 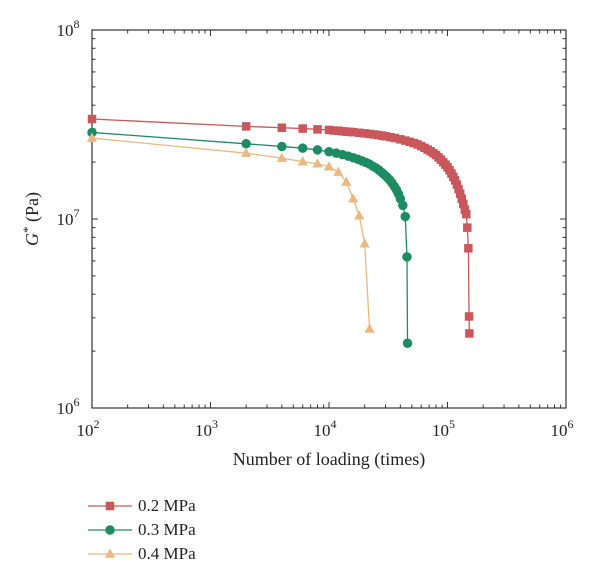 What do you see at coordinates (206, 428) in the screenshot?
I see `x-tick-label: 10³` at bounding box center [206, 428].